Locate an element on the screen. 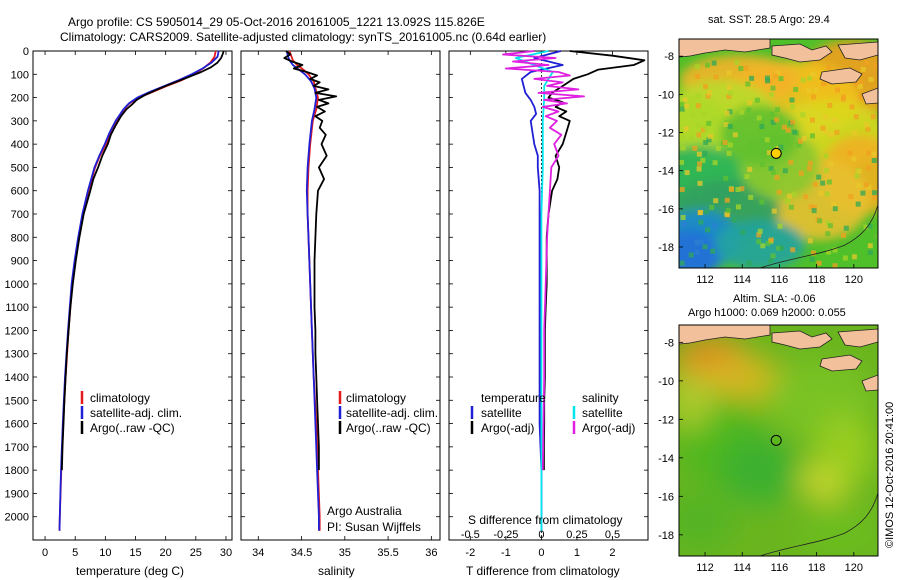 The width and height of the screenshot is (900, 580). depth-tick-label: 1500 is located at coordinates (17, 401).